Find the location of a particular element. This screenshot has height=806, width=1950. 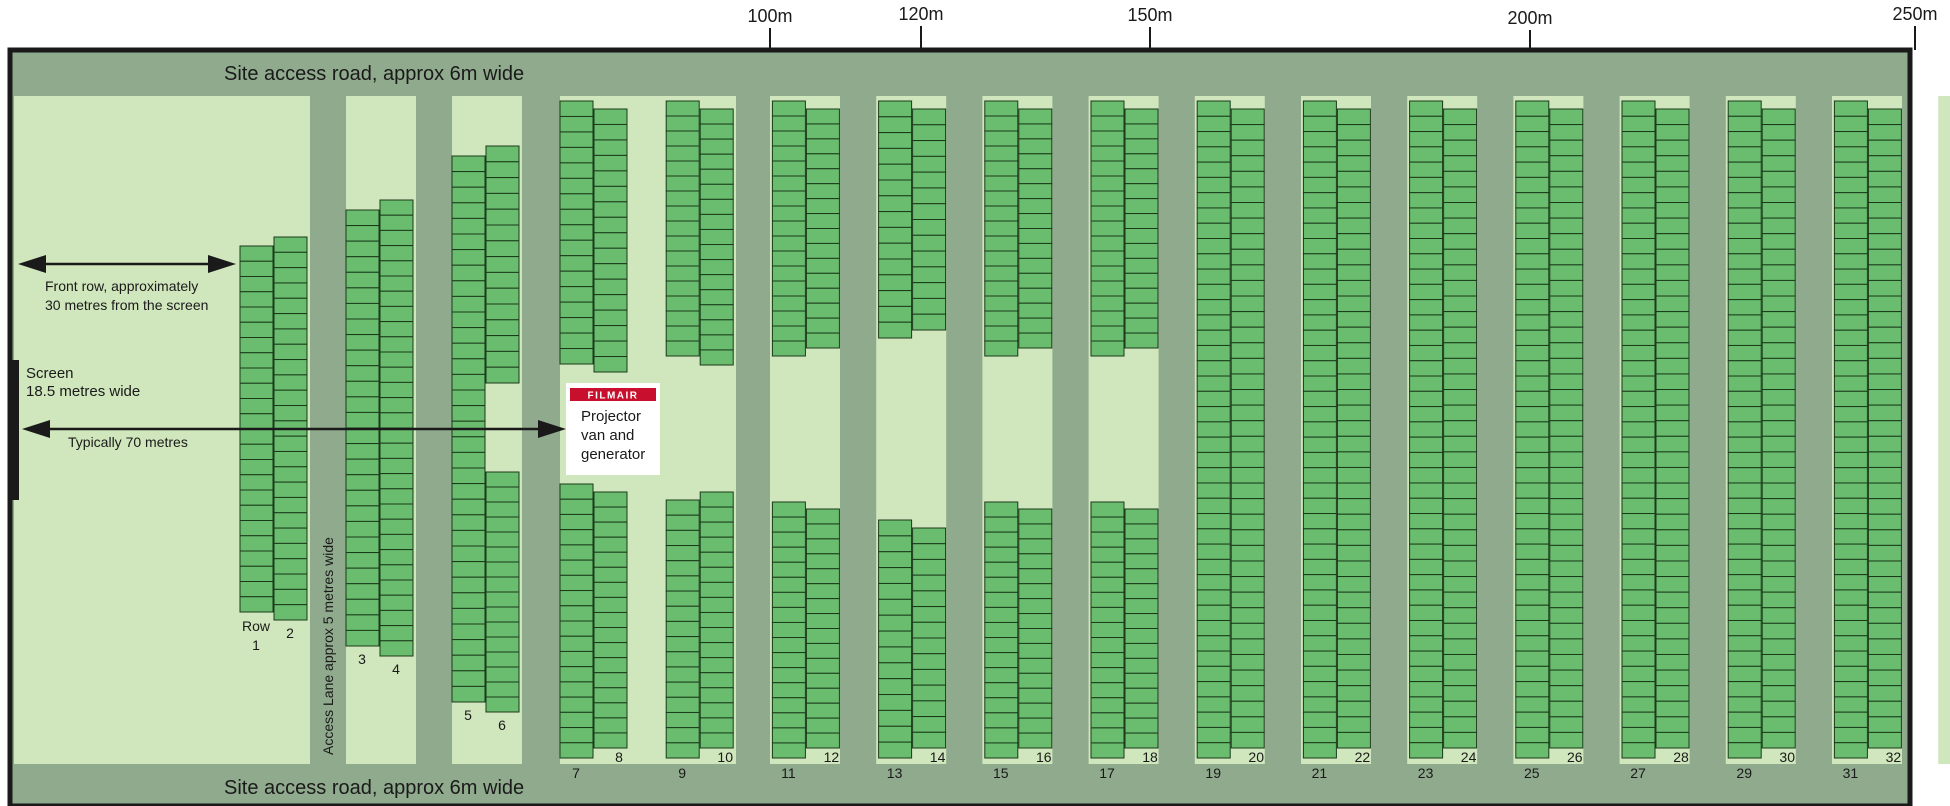

row-number-label: 17 is located at coordinates (1107, 773).